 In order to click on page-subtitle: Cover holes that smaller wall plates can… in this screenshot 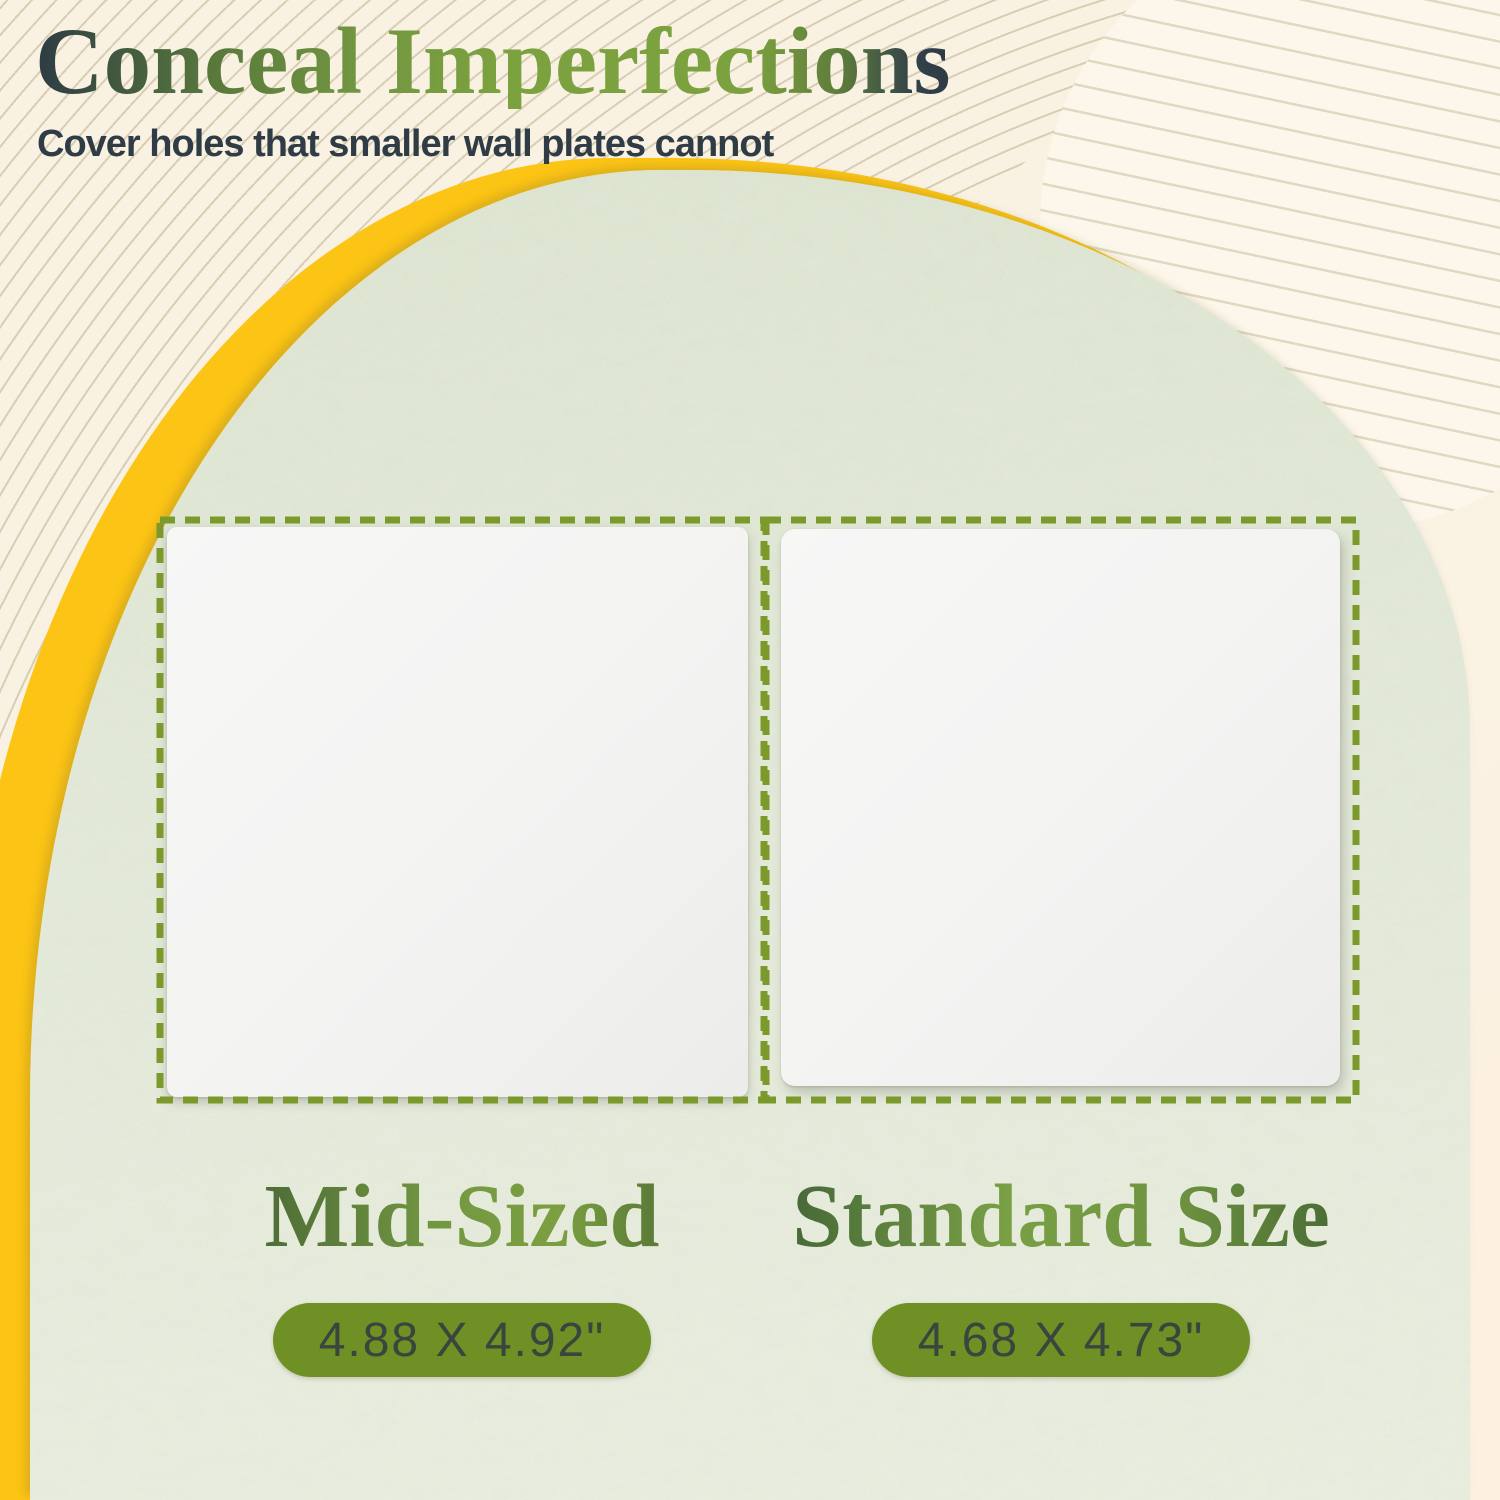, I will do `click(405, 144)`.